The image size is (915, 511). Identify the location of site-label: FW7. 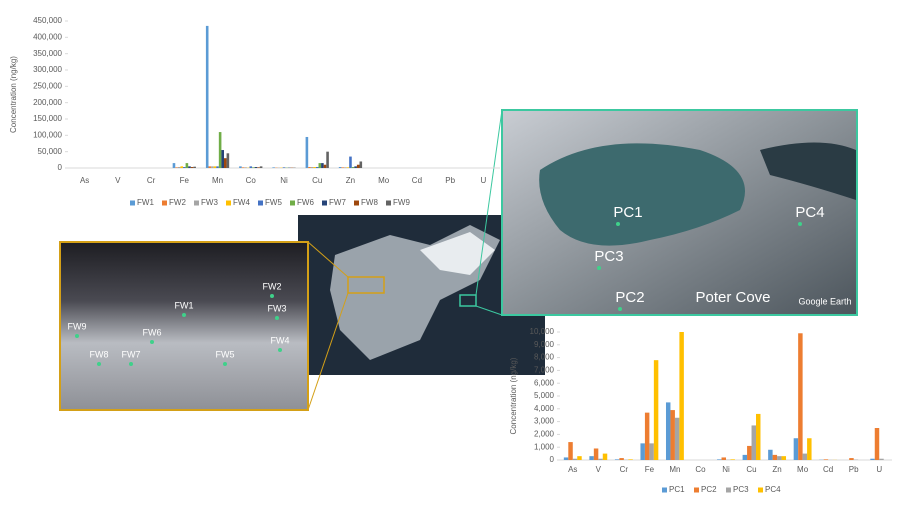
(131, 354).